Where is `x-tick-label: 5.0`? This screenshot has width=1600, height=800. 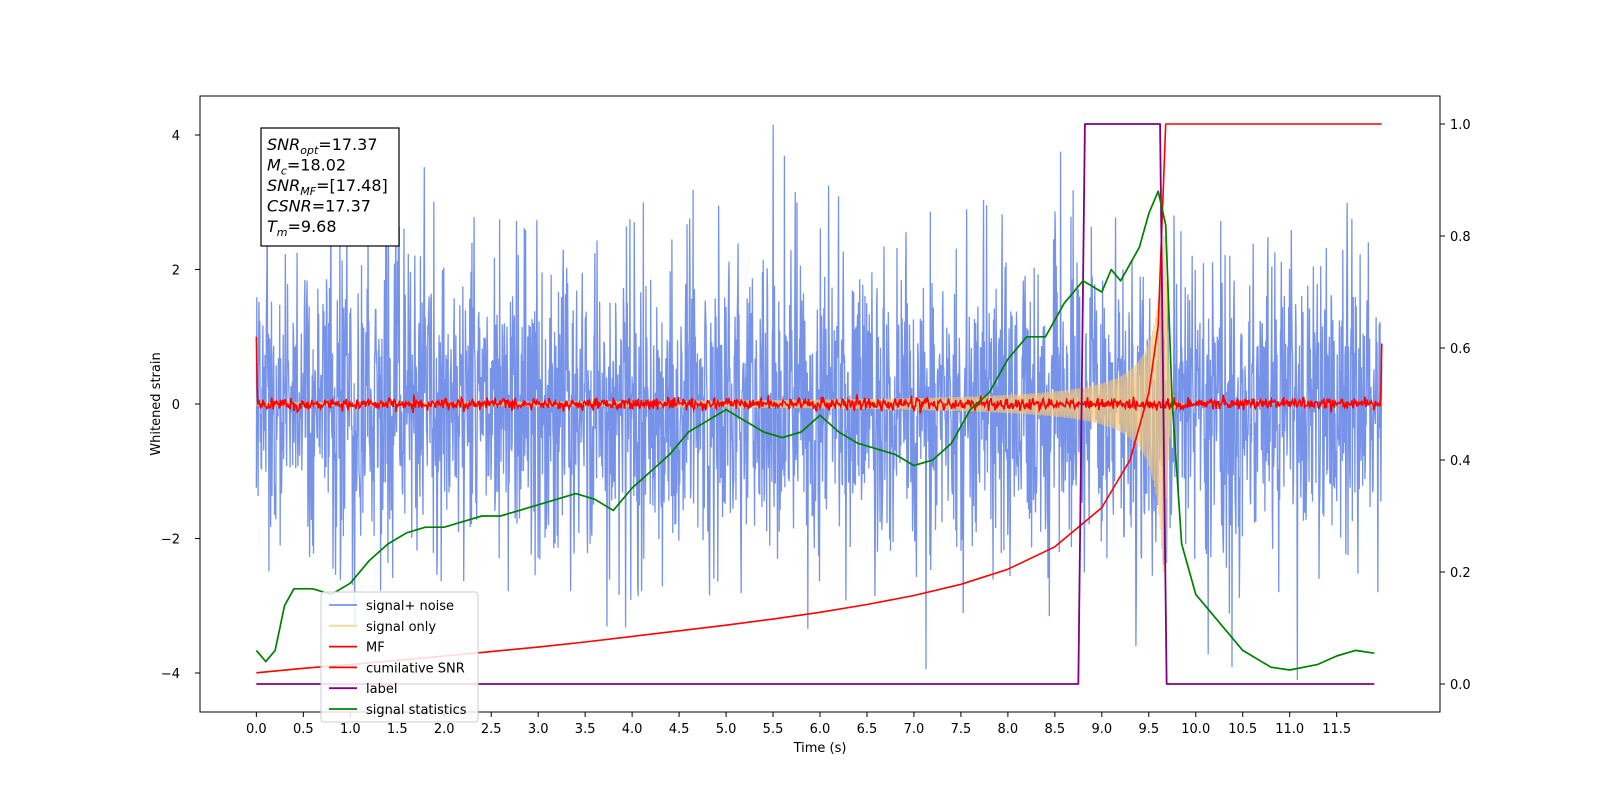
x-tick-label: 5.0 is located at coordinates (726, 729).